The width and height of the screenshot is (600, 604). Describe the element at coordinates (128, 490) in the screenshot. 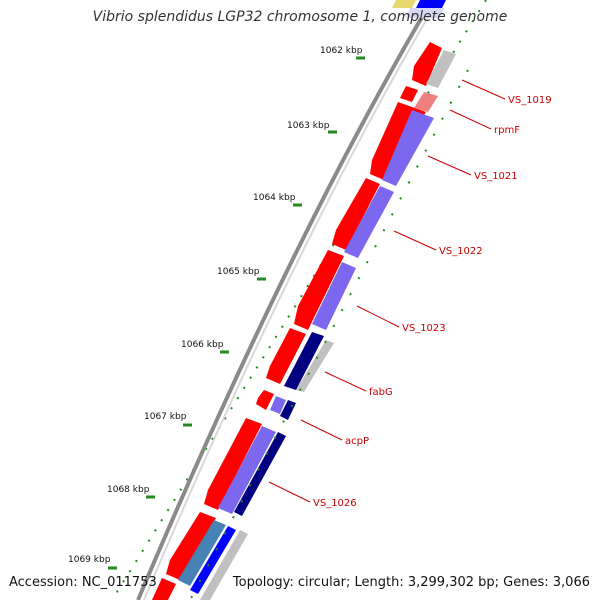

I see `kbp-label: 1068 kbp` at that location.